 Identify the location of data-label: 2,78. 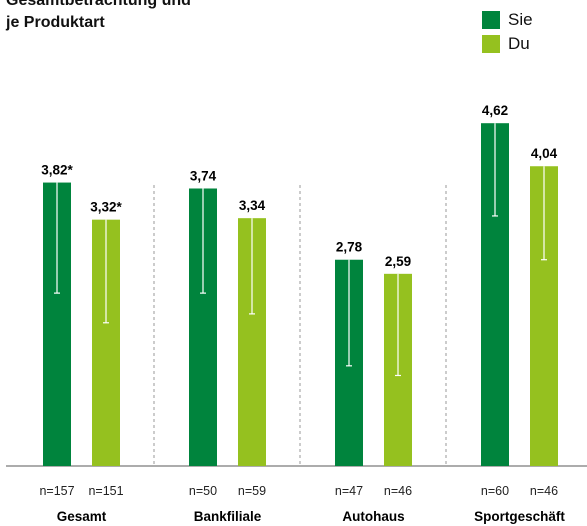
(349, 247).